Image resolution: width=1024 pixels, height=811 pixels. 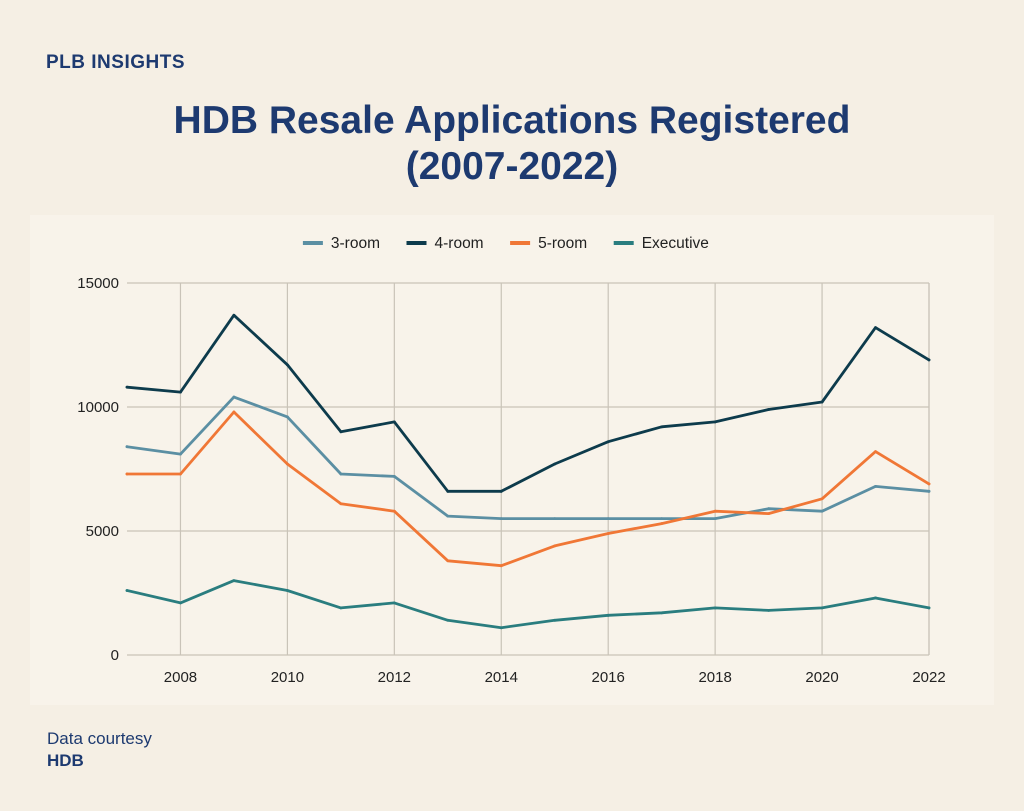 I want to click on legend-label-3-room: 3-room, so click(x=355, y=243).